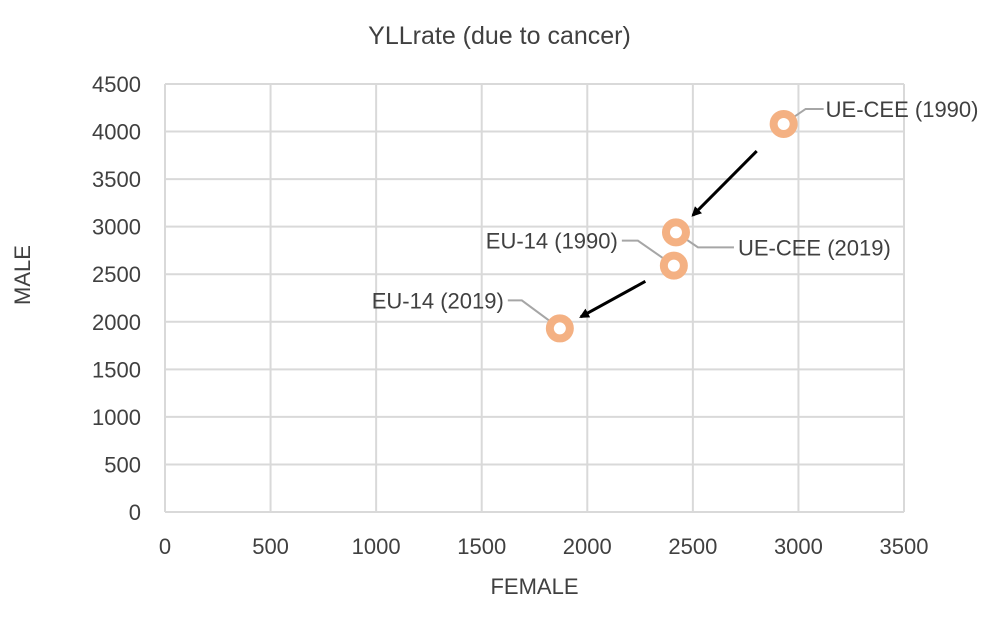  I want to click on y-tick-label: 4500, so click(116, 84).